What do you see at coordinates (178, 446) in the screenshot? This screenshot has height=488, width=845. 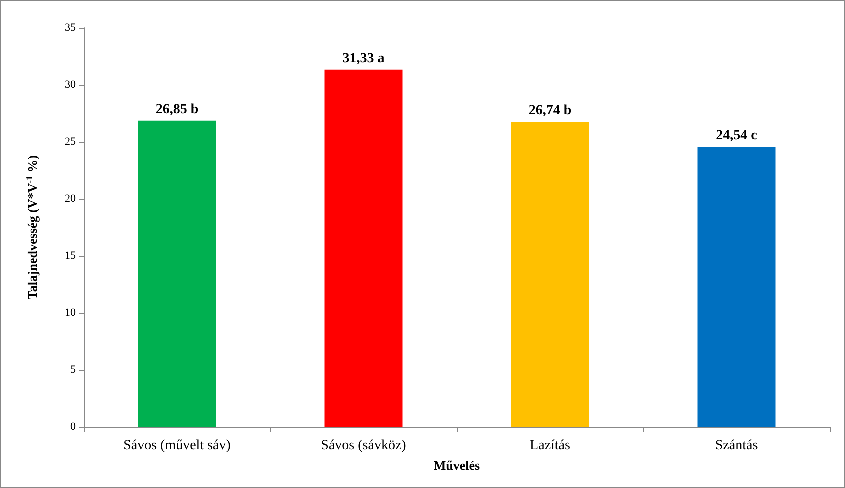 I see `x-tick-label: Sávos (művelt sáv)` at bounding box center [178, 446].